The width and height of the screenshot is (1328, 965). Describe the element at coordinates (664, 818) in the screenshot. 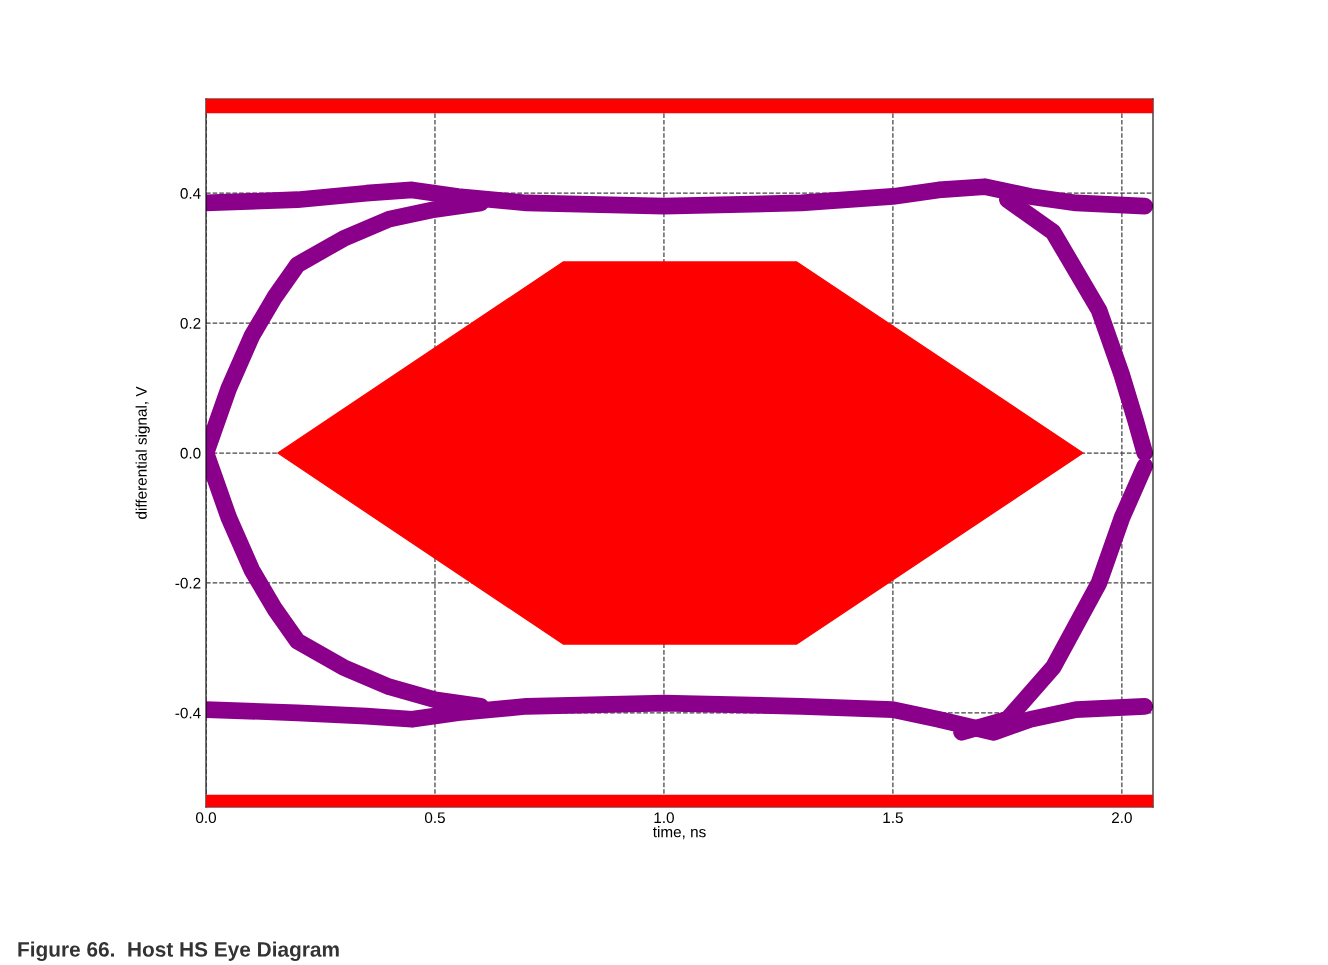

I see `x-tick-label: 1.0` at that location.